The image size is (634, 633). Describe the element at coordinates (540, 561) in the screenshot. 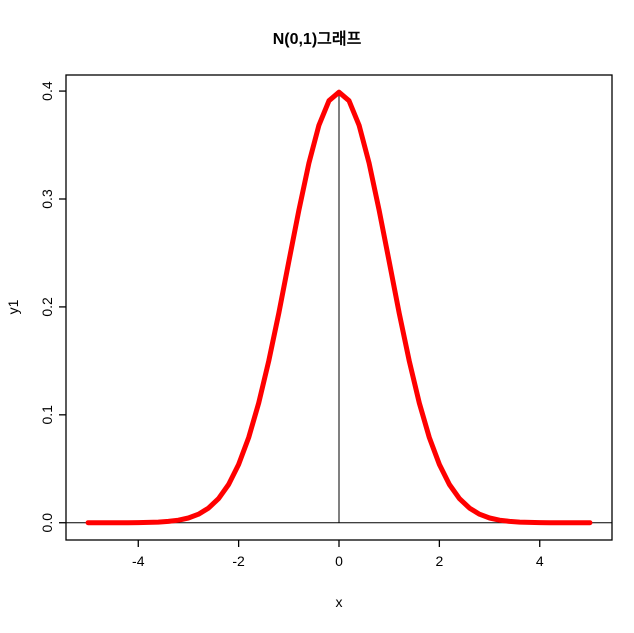

I see `x-axis-tick-label: 4` at that location.